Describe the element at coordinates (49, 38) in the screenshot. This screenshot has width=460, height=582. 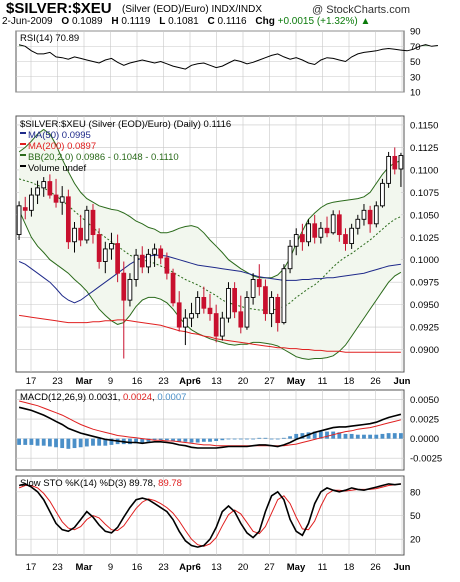
I see `rsi-legend: RSI(14) 70.89` at that location.